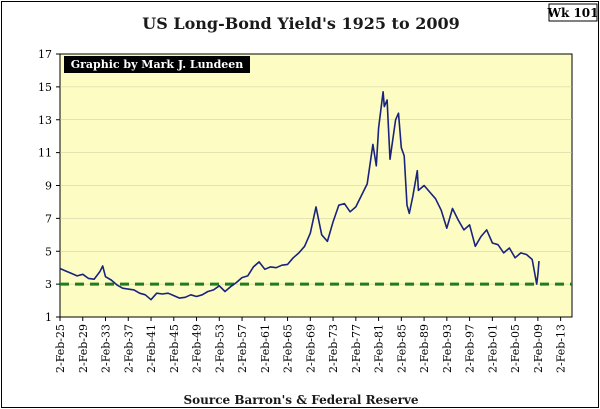 Image resolution: width=600 pixels, height=409 pixels. I want to click on source-label: Source Barron's & Federal Reserve, so click(300, 400).